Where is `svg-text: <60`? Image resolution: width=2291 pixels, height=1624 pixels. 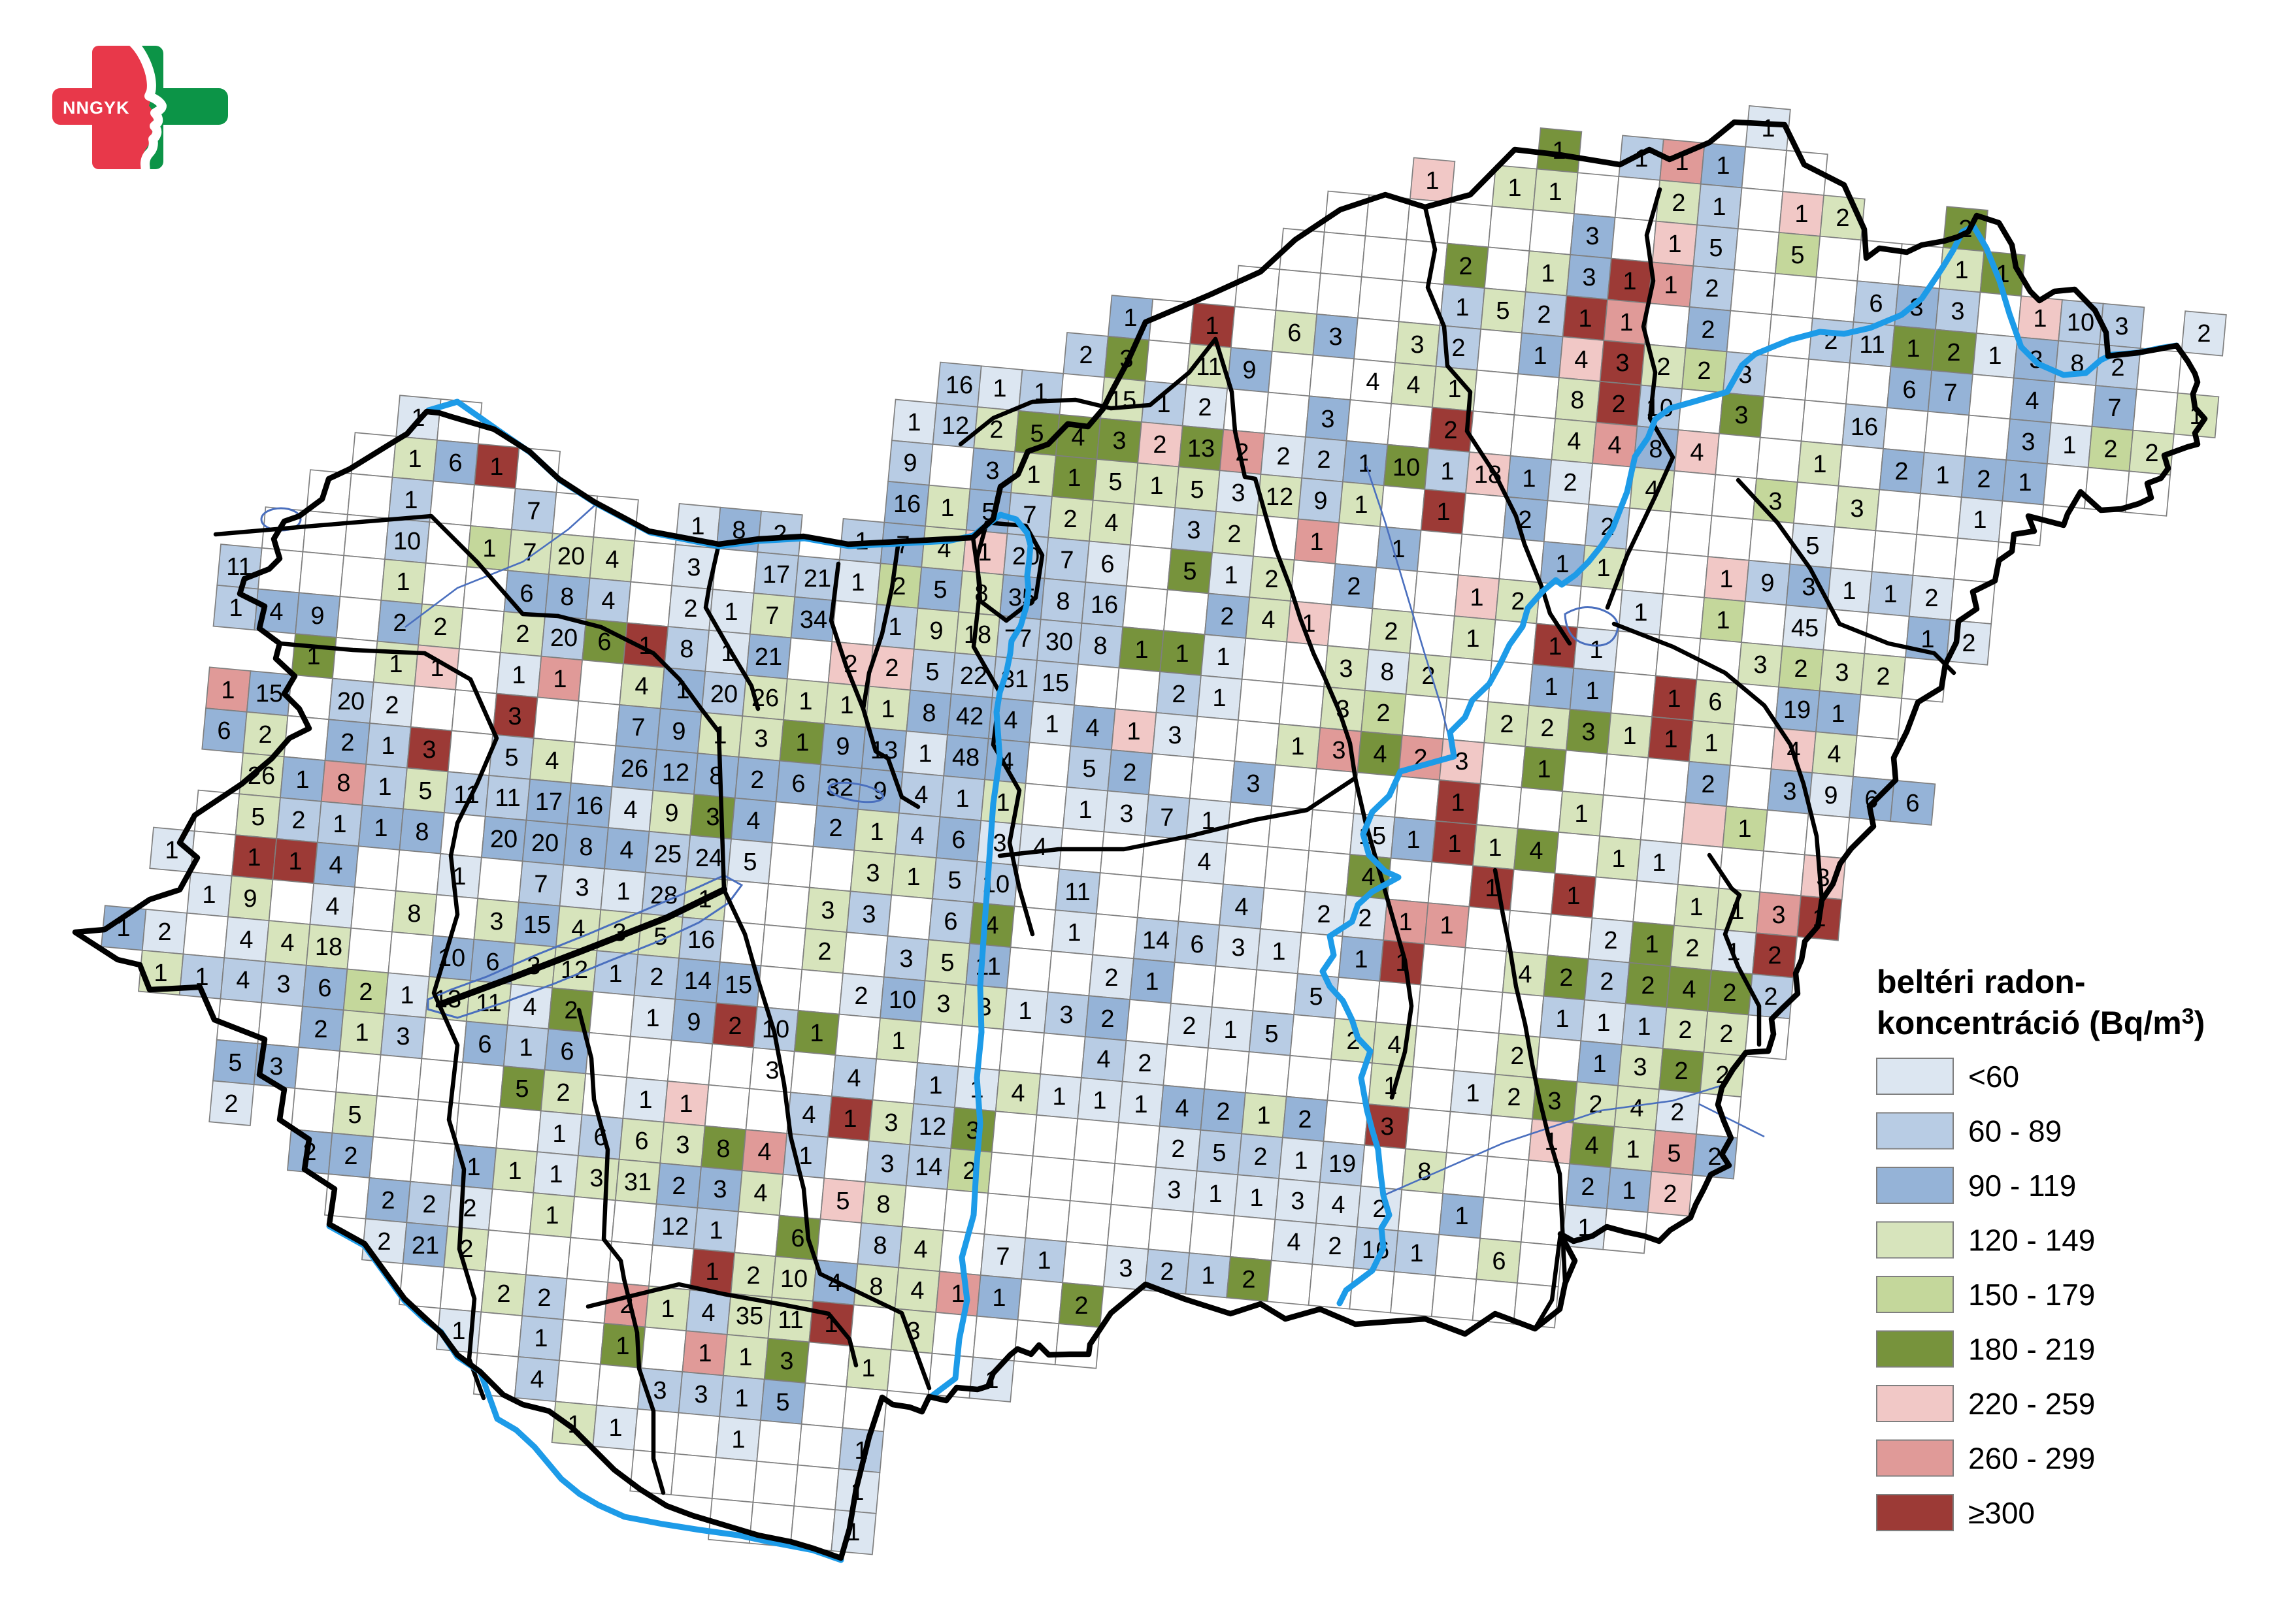
svg-text: <60 is located at coordinates (1993, 1077).